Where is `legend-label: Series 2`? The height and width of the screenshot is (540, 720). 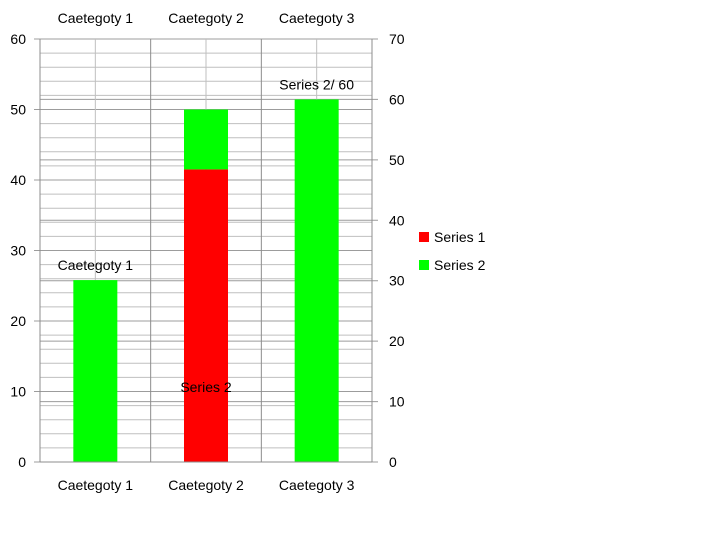 legend-label: Series 2 is located at coordinates (460, 265).